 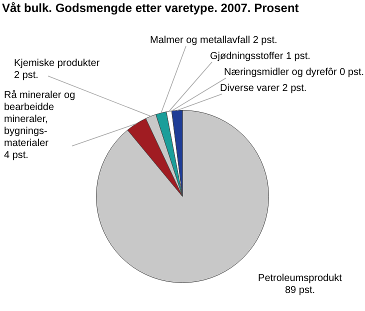 What do you see at coordinates (294, 72) in the screenshot?
I see `category-label: Næringsmidler og dyrefôr 0 pst.` at bounding box center [294, 72].